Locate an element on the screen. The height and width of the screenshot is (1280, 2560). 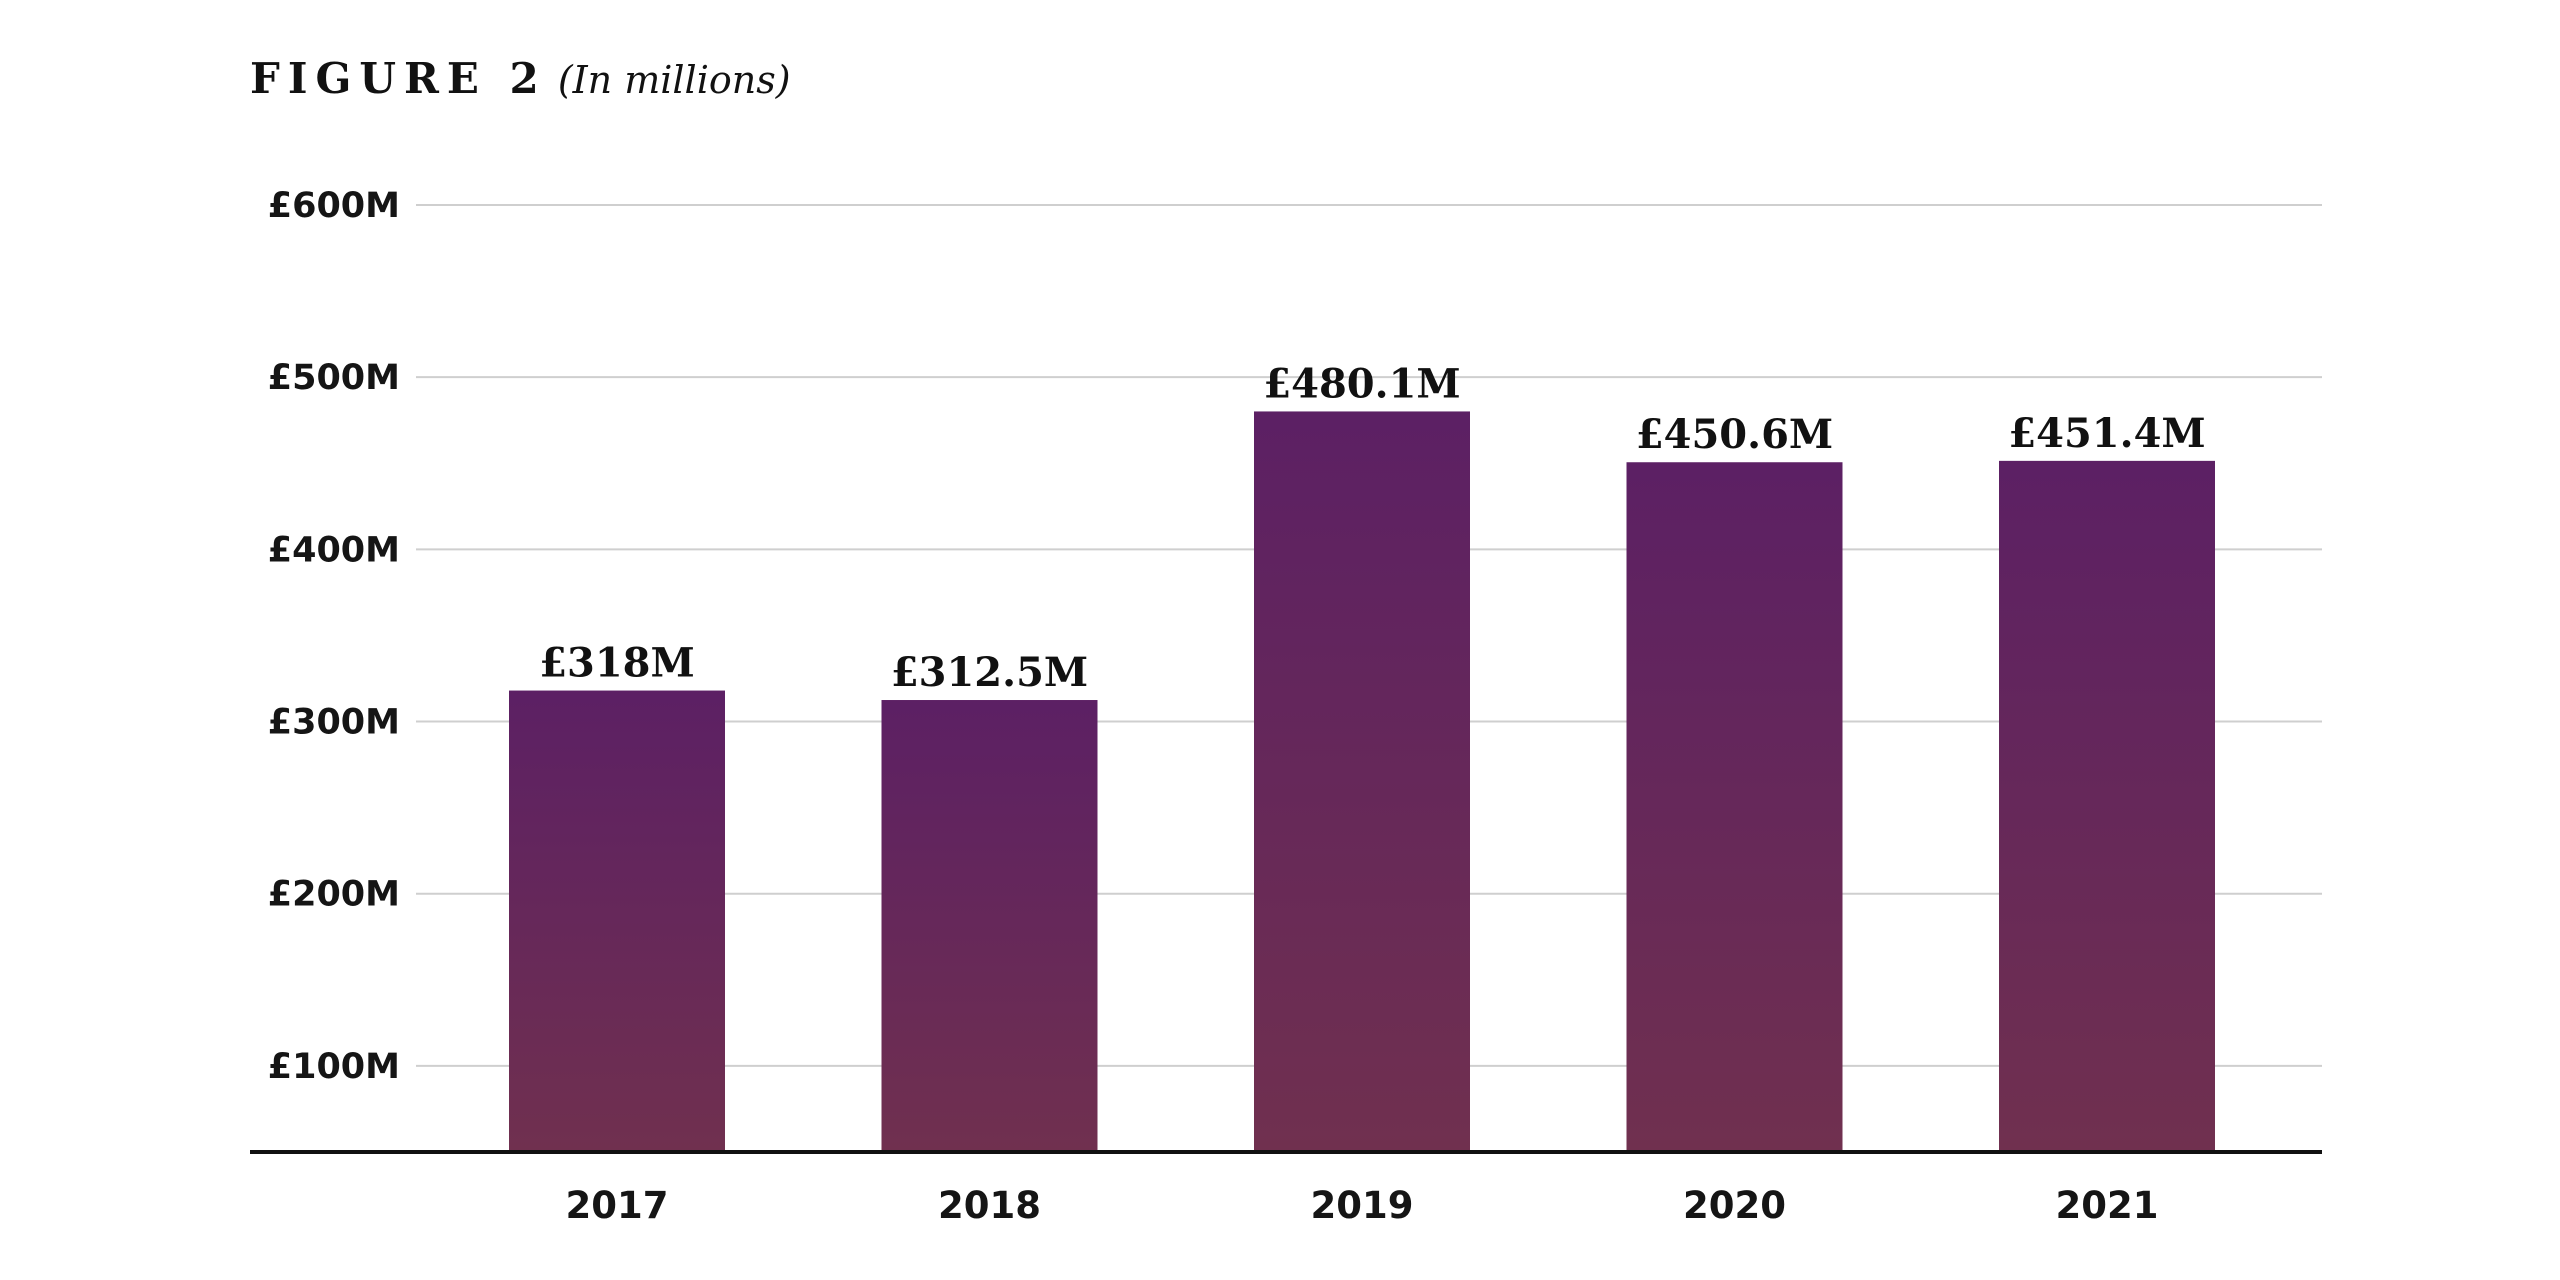
data-label-2020: £450.6M is located at coordinates (1734, 434).